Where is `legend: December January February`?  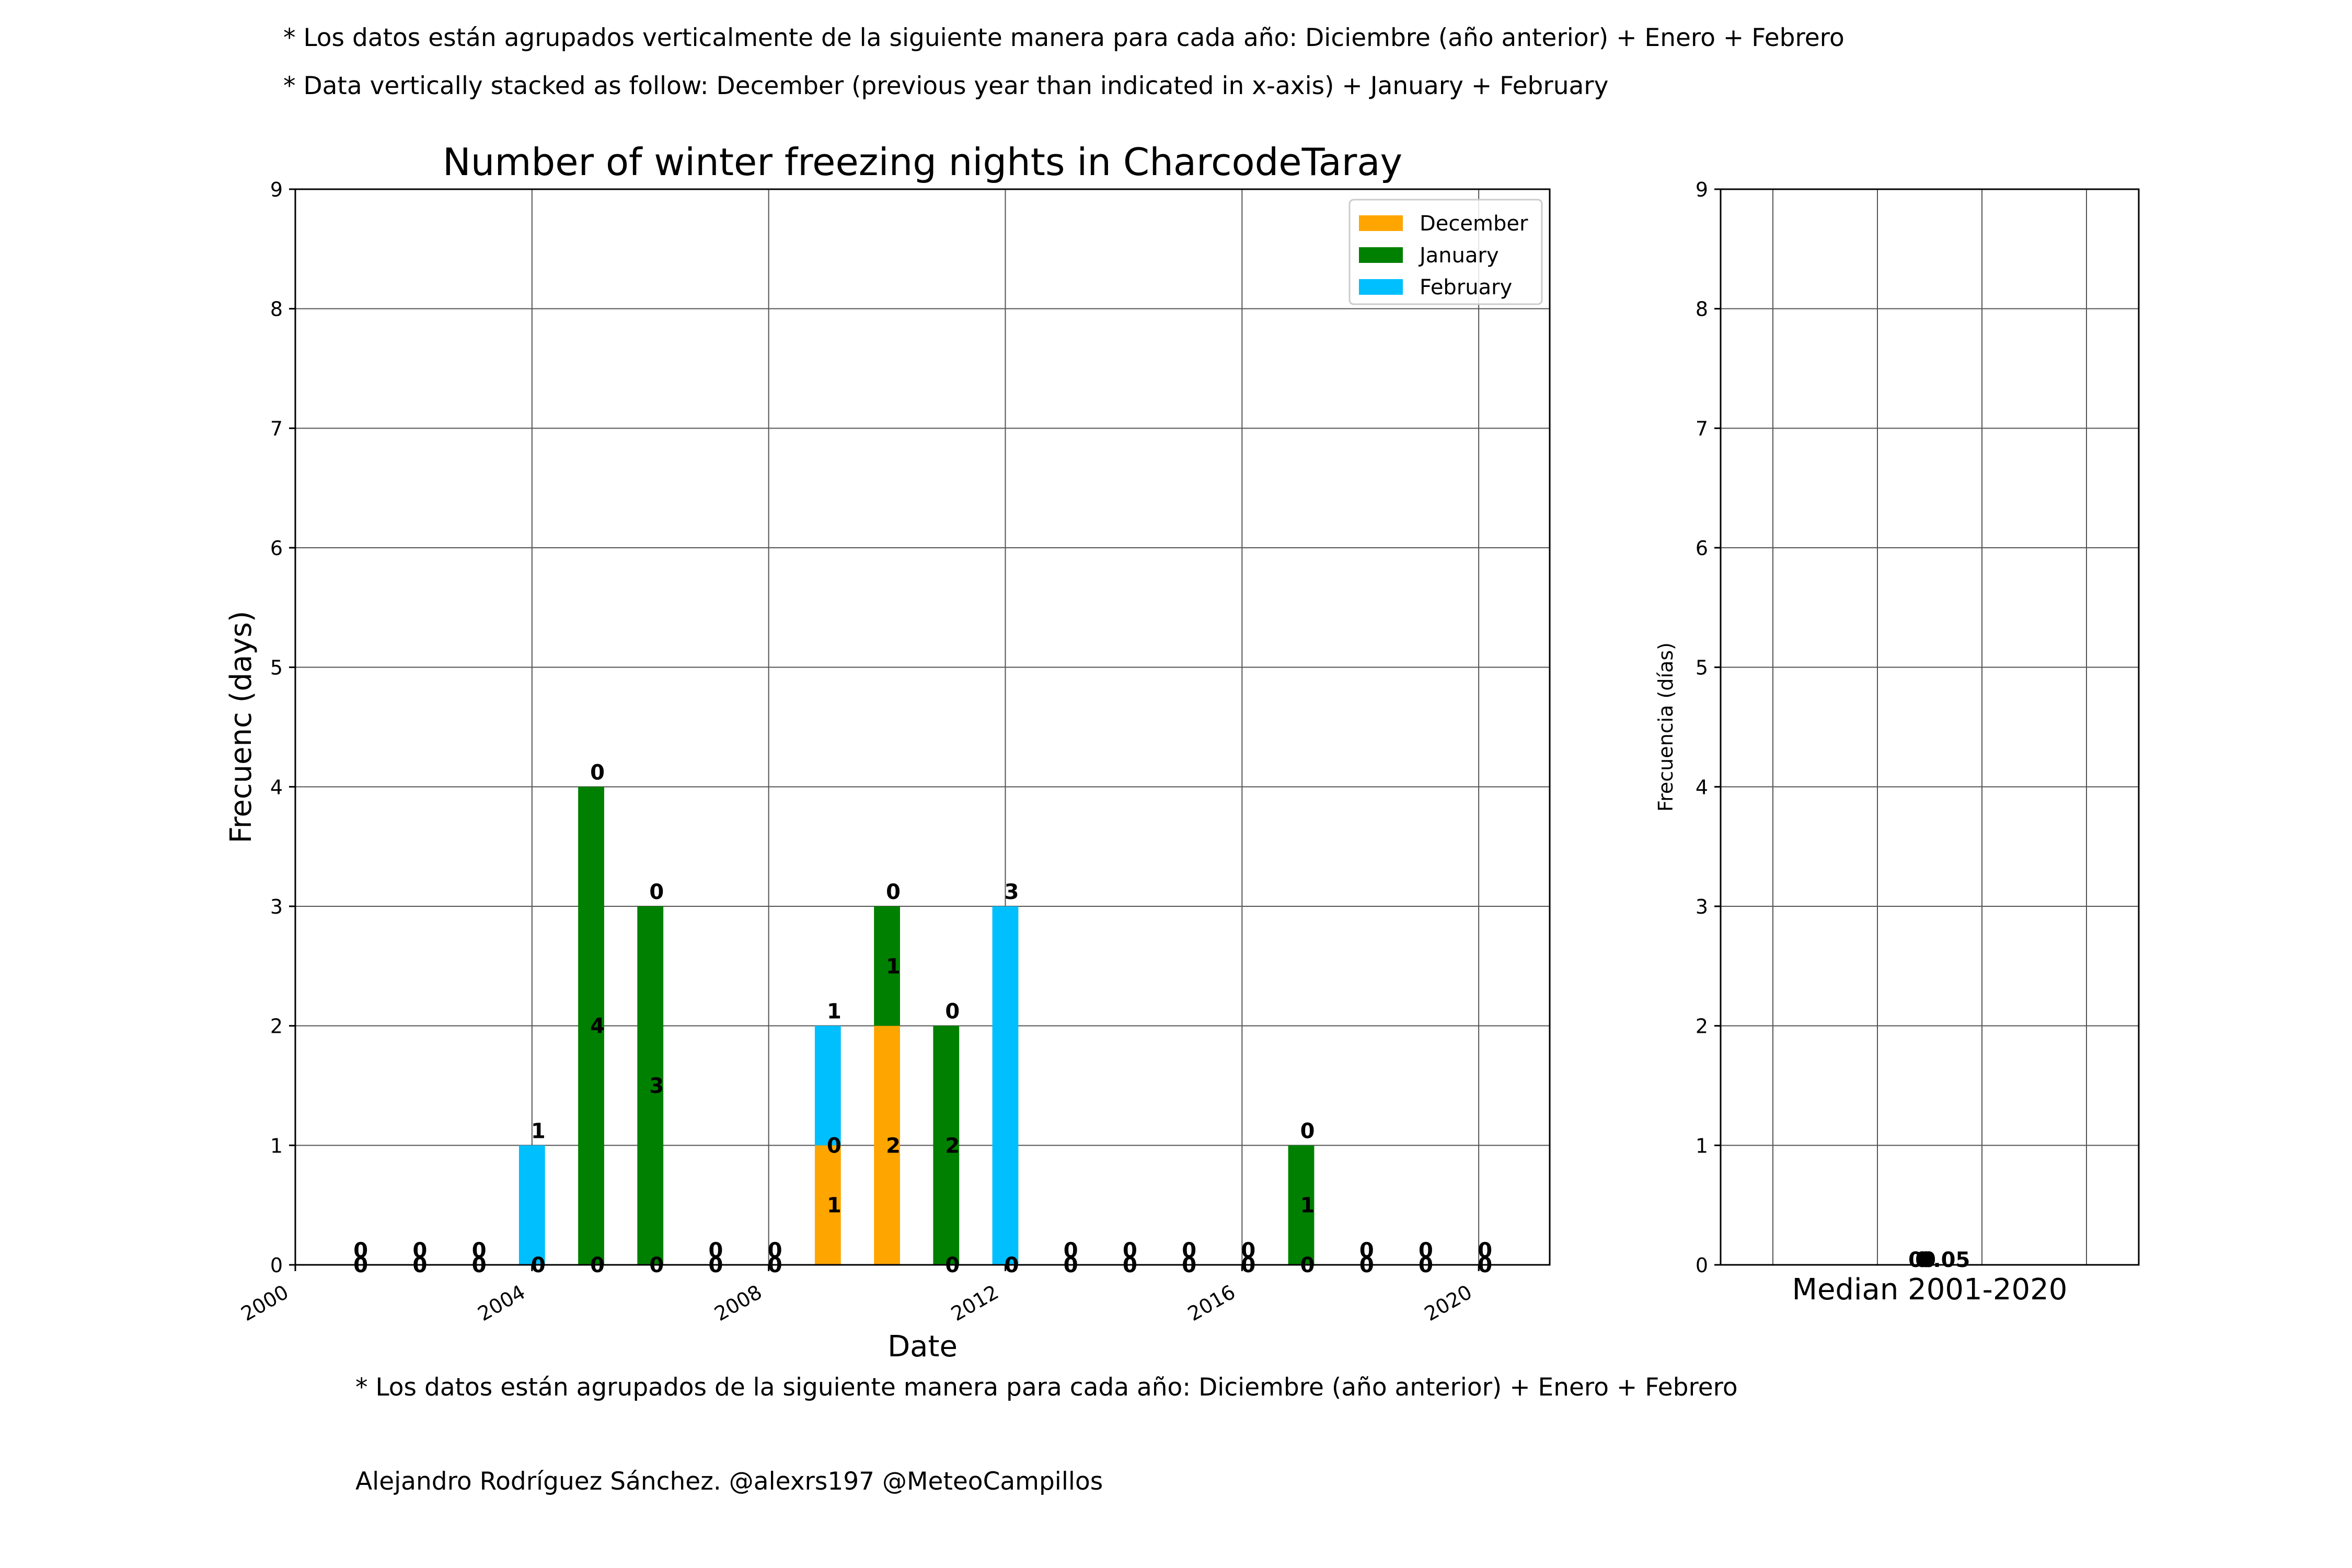
legend: December January February is located at coordinates (1445, 252).